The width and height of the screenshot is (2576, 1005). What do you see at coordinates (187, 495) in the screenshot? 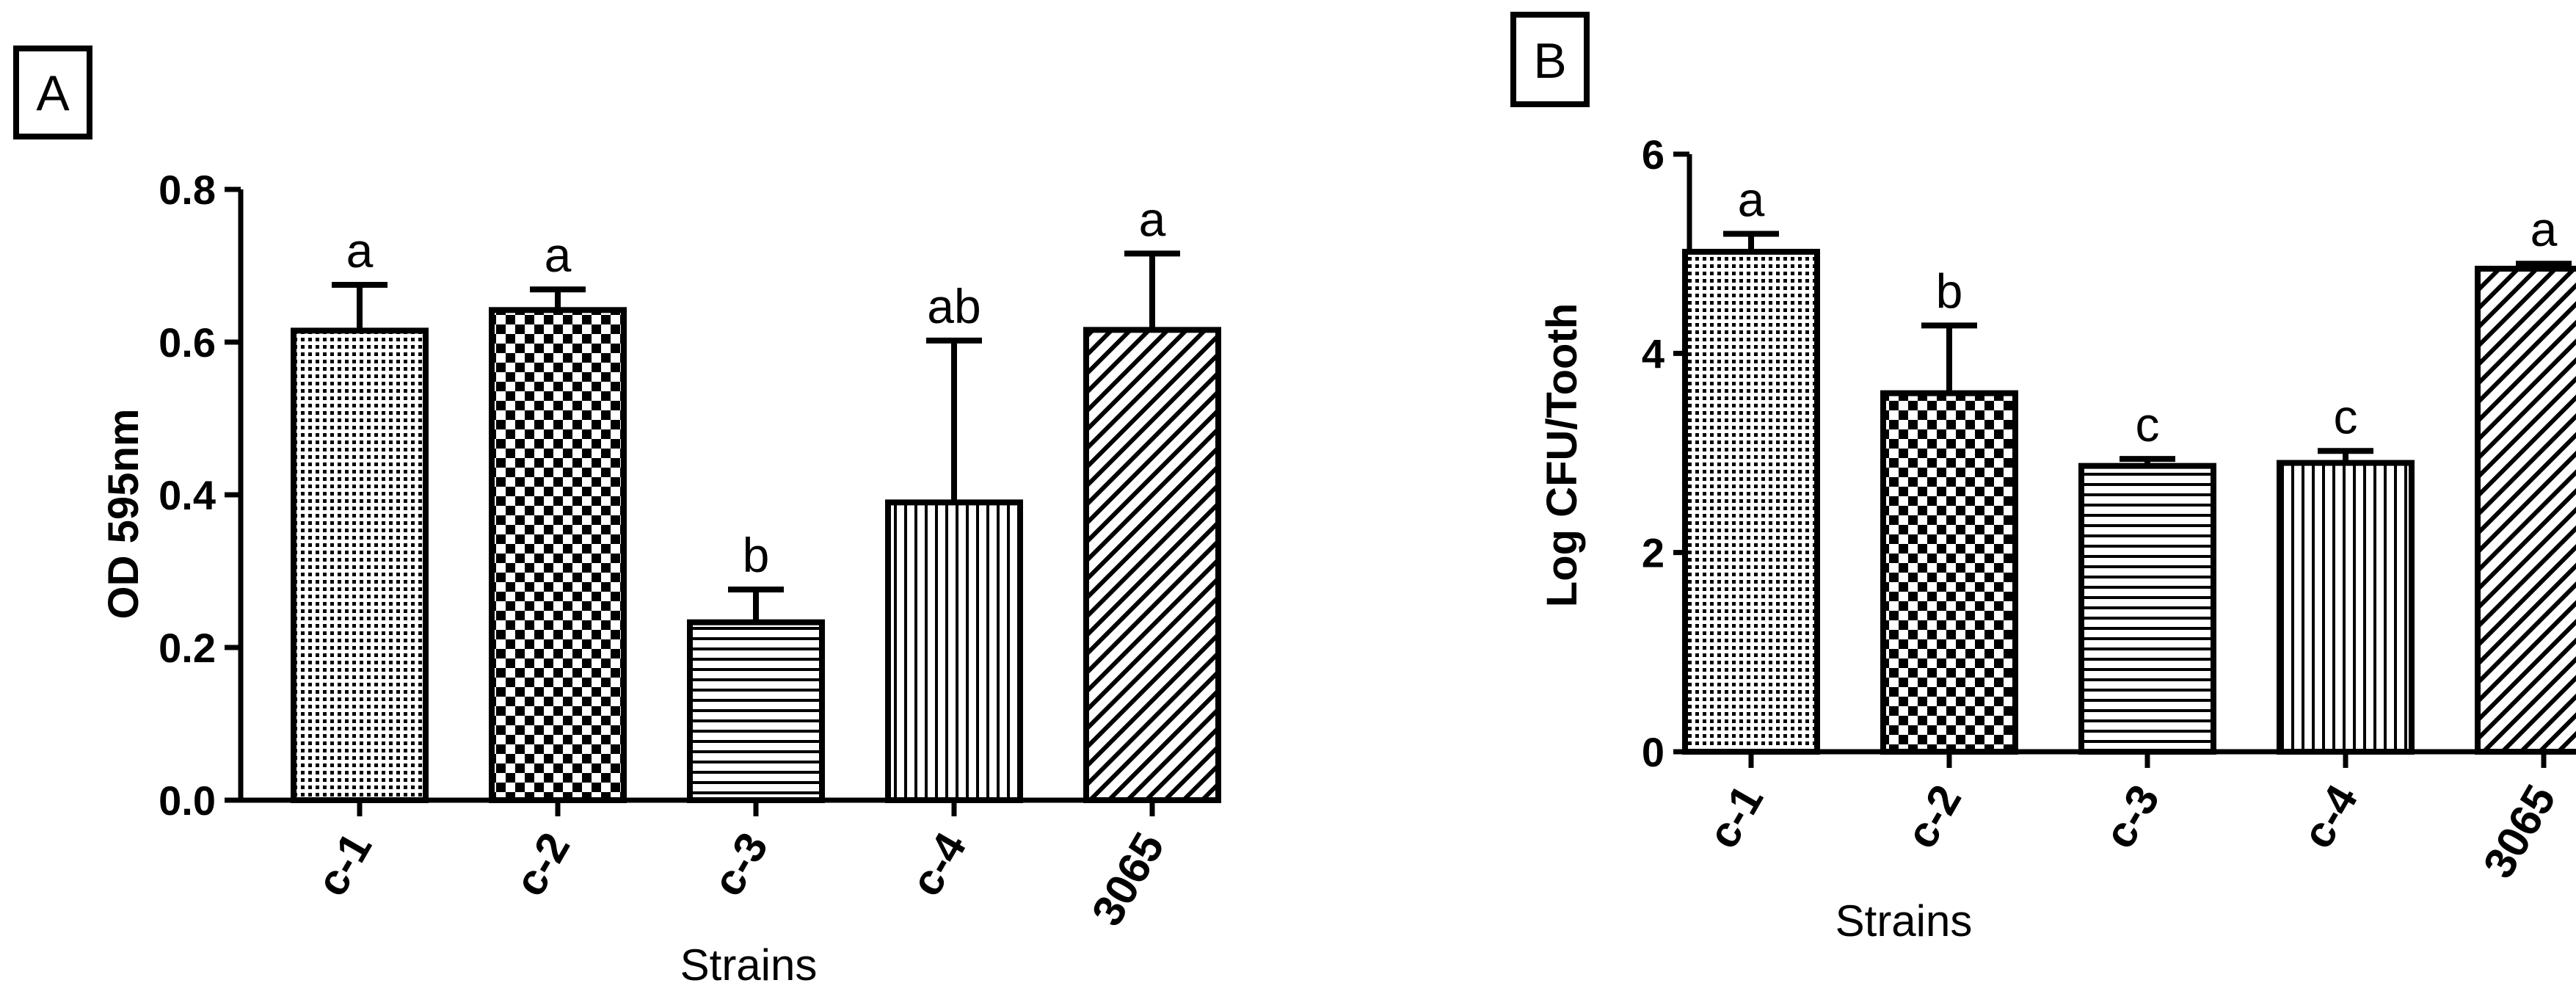
I see `panel-a-y-tick-label: 0.4` at bounding box center [187, 495].